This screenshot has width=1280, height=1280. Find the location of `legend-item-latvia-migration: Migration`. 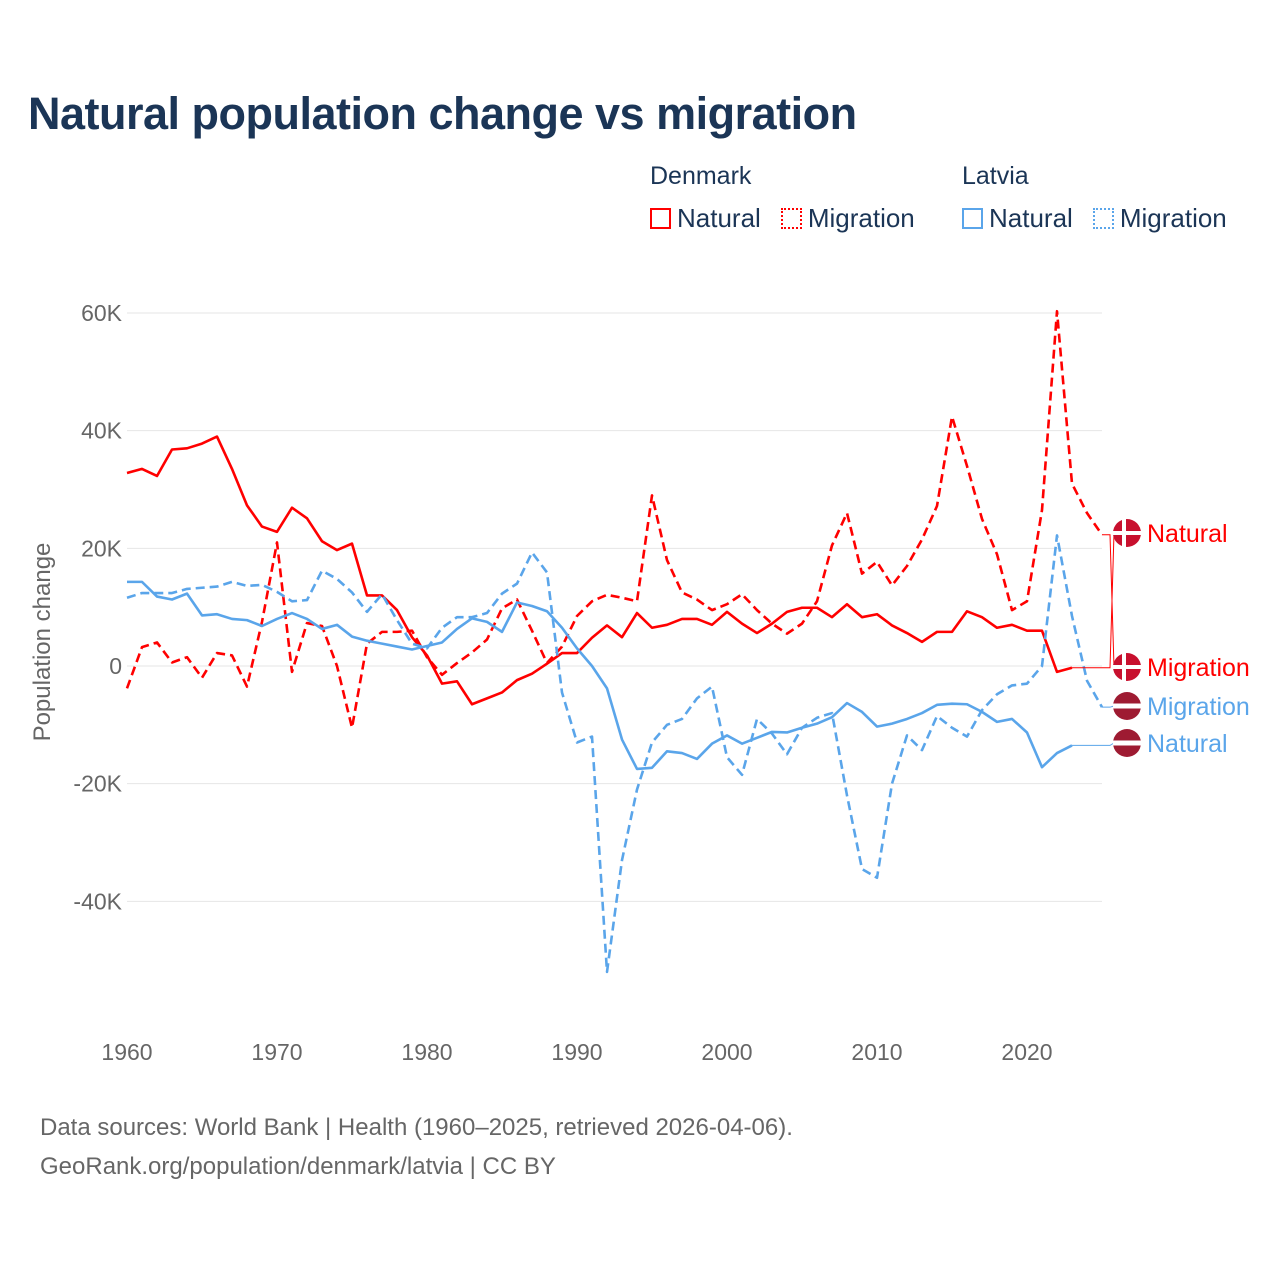

legend-item-latvia-migration: Migration is located at coordinates (1159, 218).